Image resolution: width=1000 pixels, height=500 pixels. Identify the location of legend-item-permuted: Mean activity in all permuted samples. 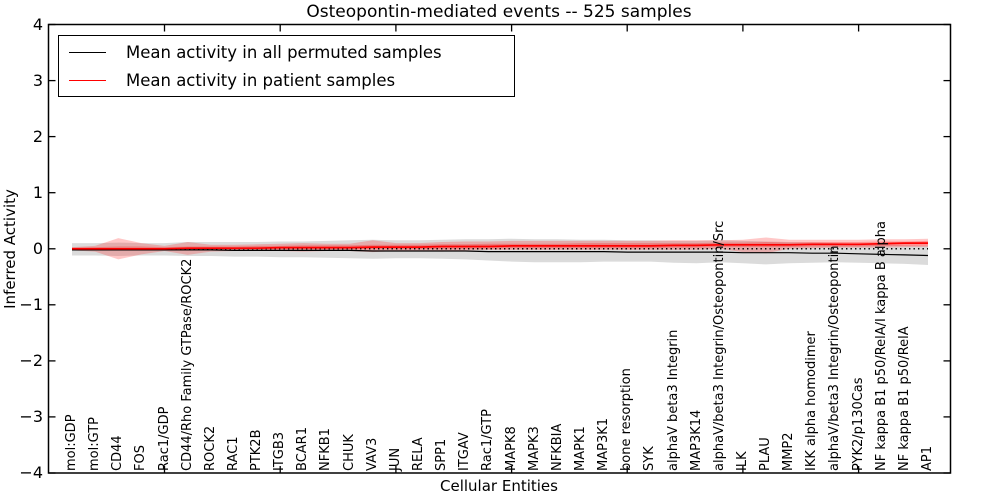
(286, 52).